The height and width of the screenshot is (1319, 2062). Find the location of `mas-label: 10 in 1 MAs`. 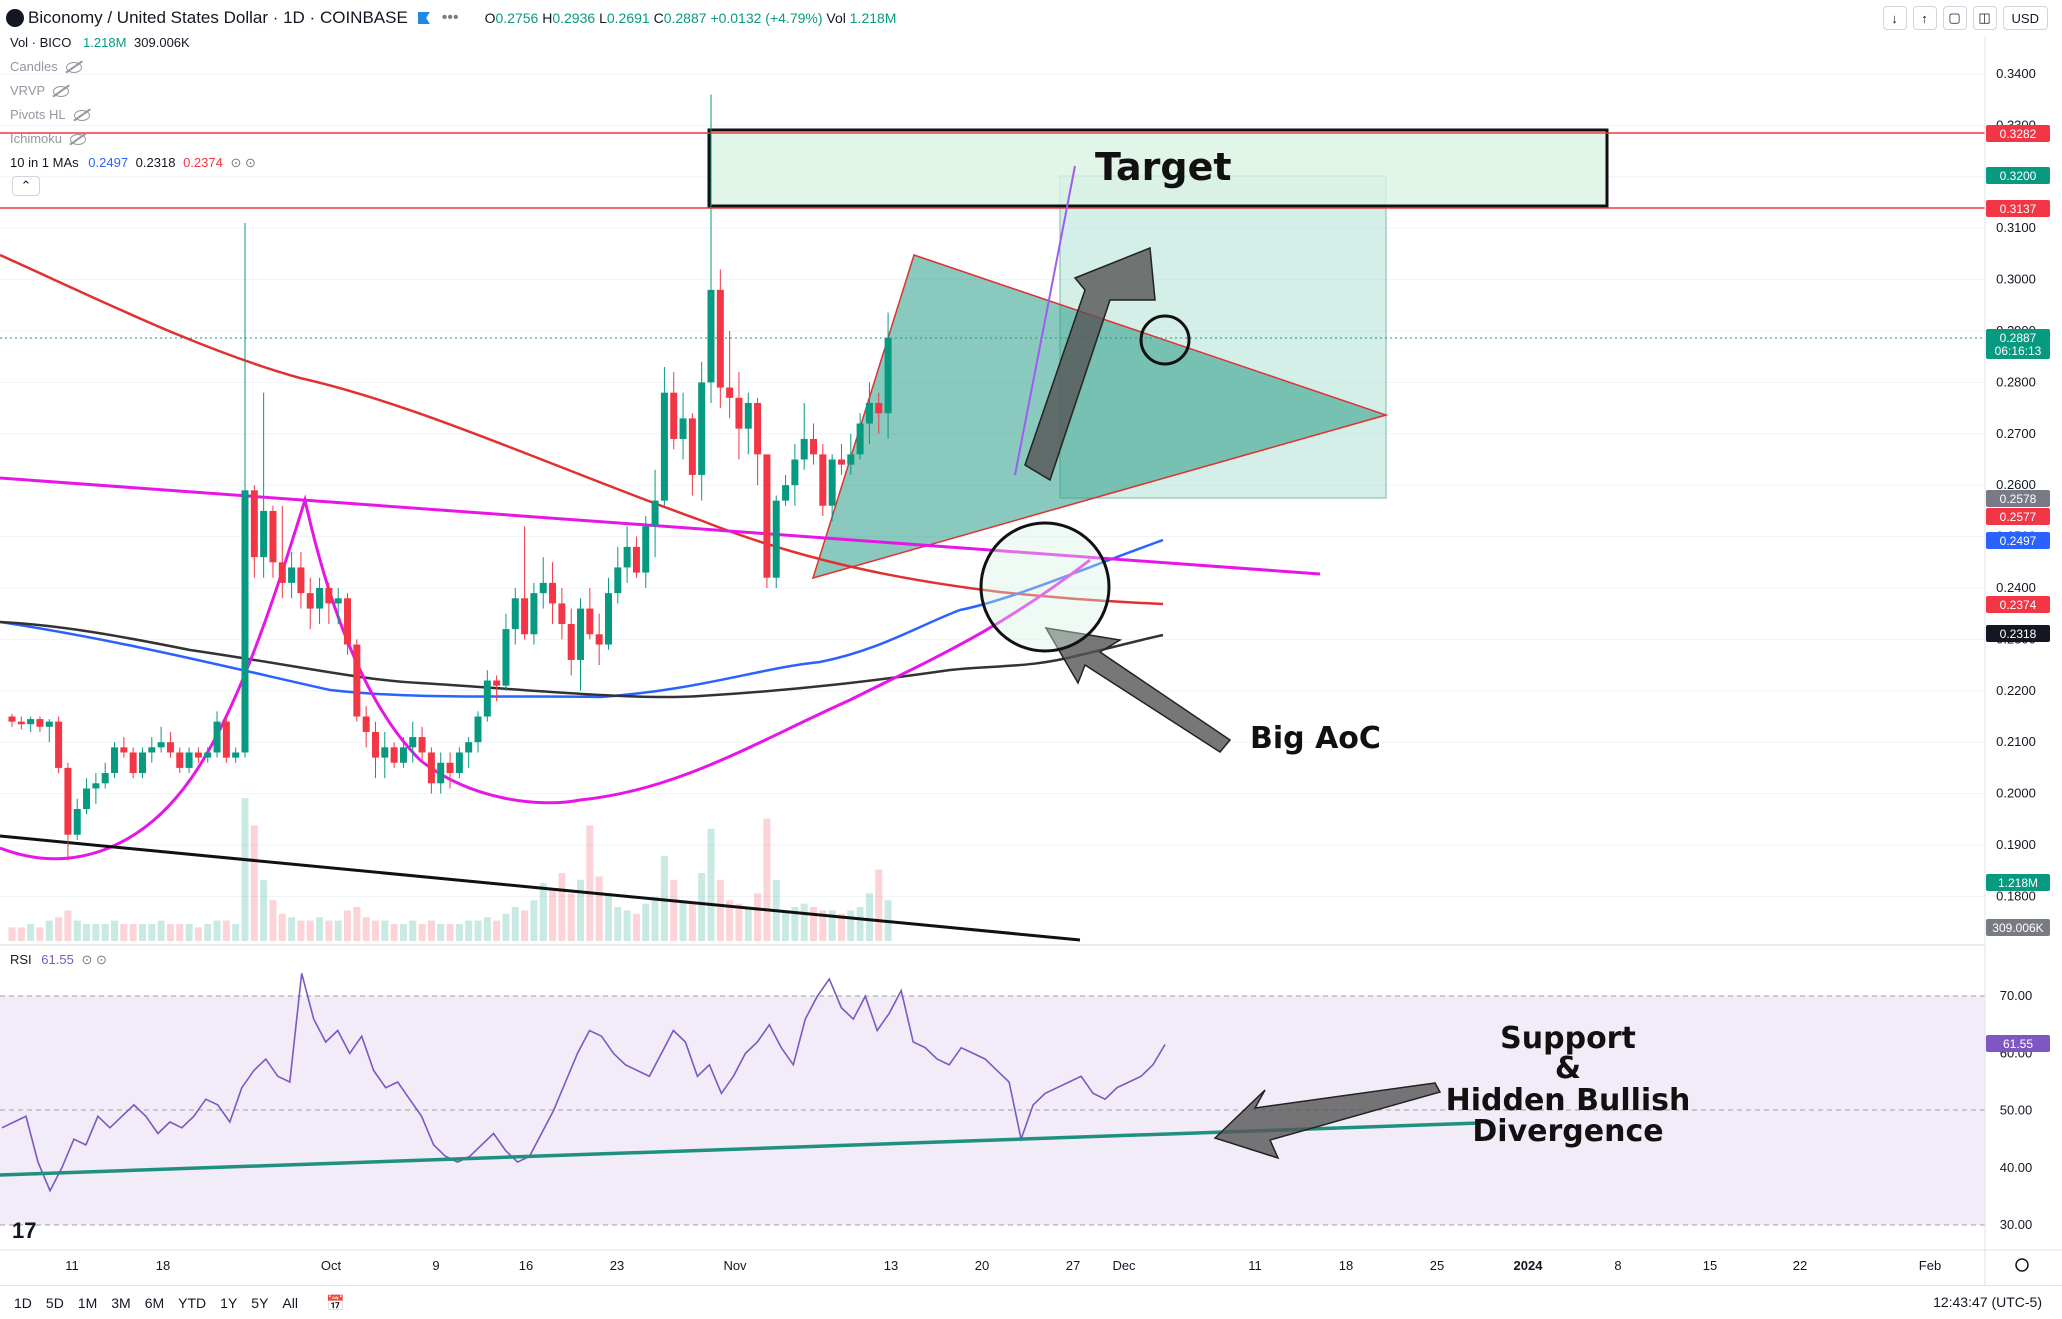

mas-label: 10 in 1 MAs is located at coordinates (44, 162).